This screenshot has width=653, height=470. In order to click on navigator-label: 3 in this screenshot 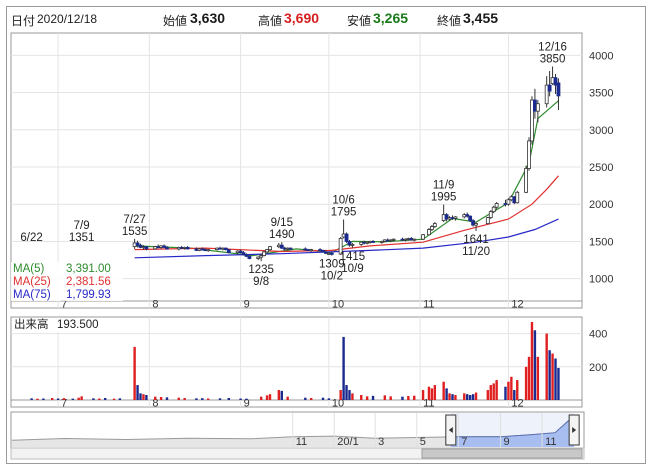, I will do `click(381, 442)`.